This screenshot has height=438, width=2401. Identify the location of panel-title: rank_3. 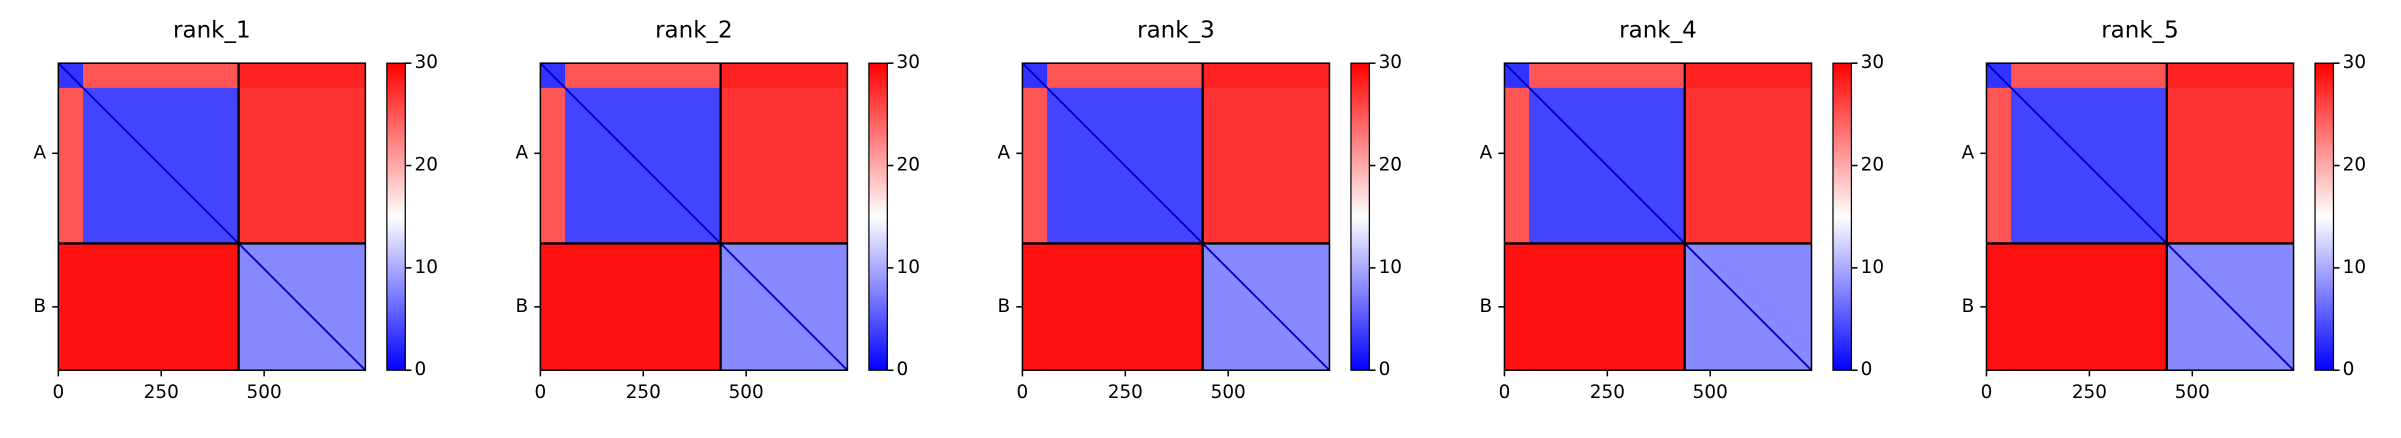
(1176, 30).